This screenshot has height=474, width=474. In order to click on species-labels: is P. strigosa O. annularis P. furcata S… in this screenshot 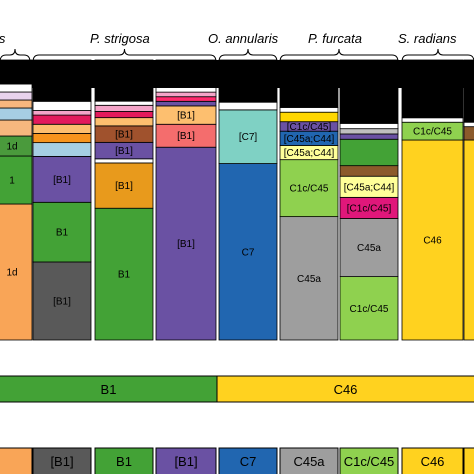, I will do `click(228, 38)`.